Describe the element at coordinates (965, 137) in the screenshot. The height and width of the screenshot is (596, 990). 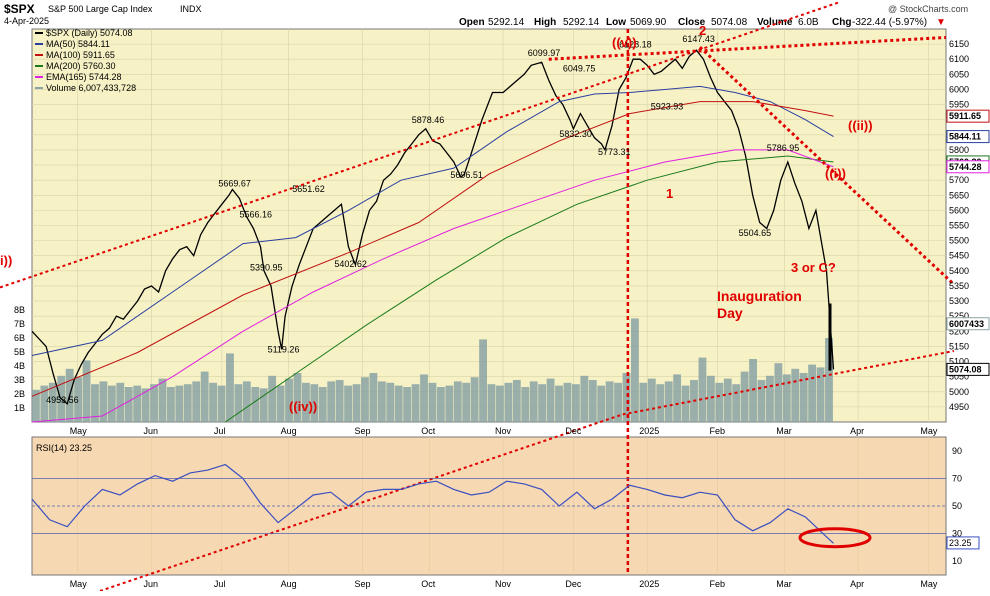
I see `value-badge-text: 5844.11` at that location.